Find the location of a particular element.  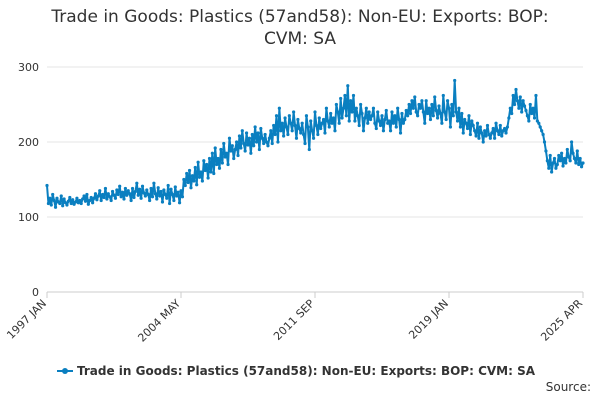

source-label: Source: is located at coordinates (568, 387).